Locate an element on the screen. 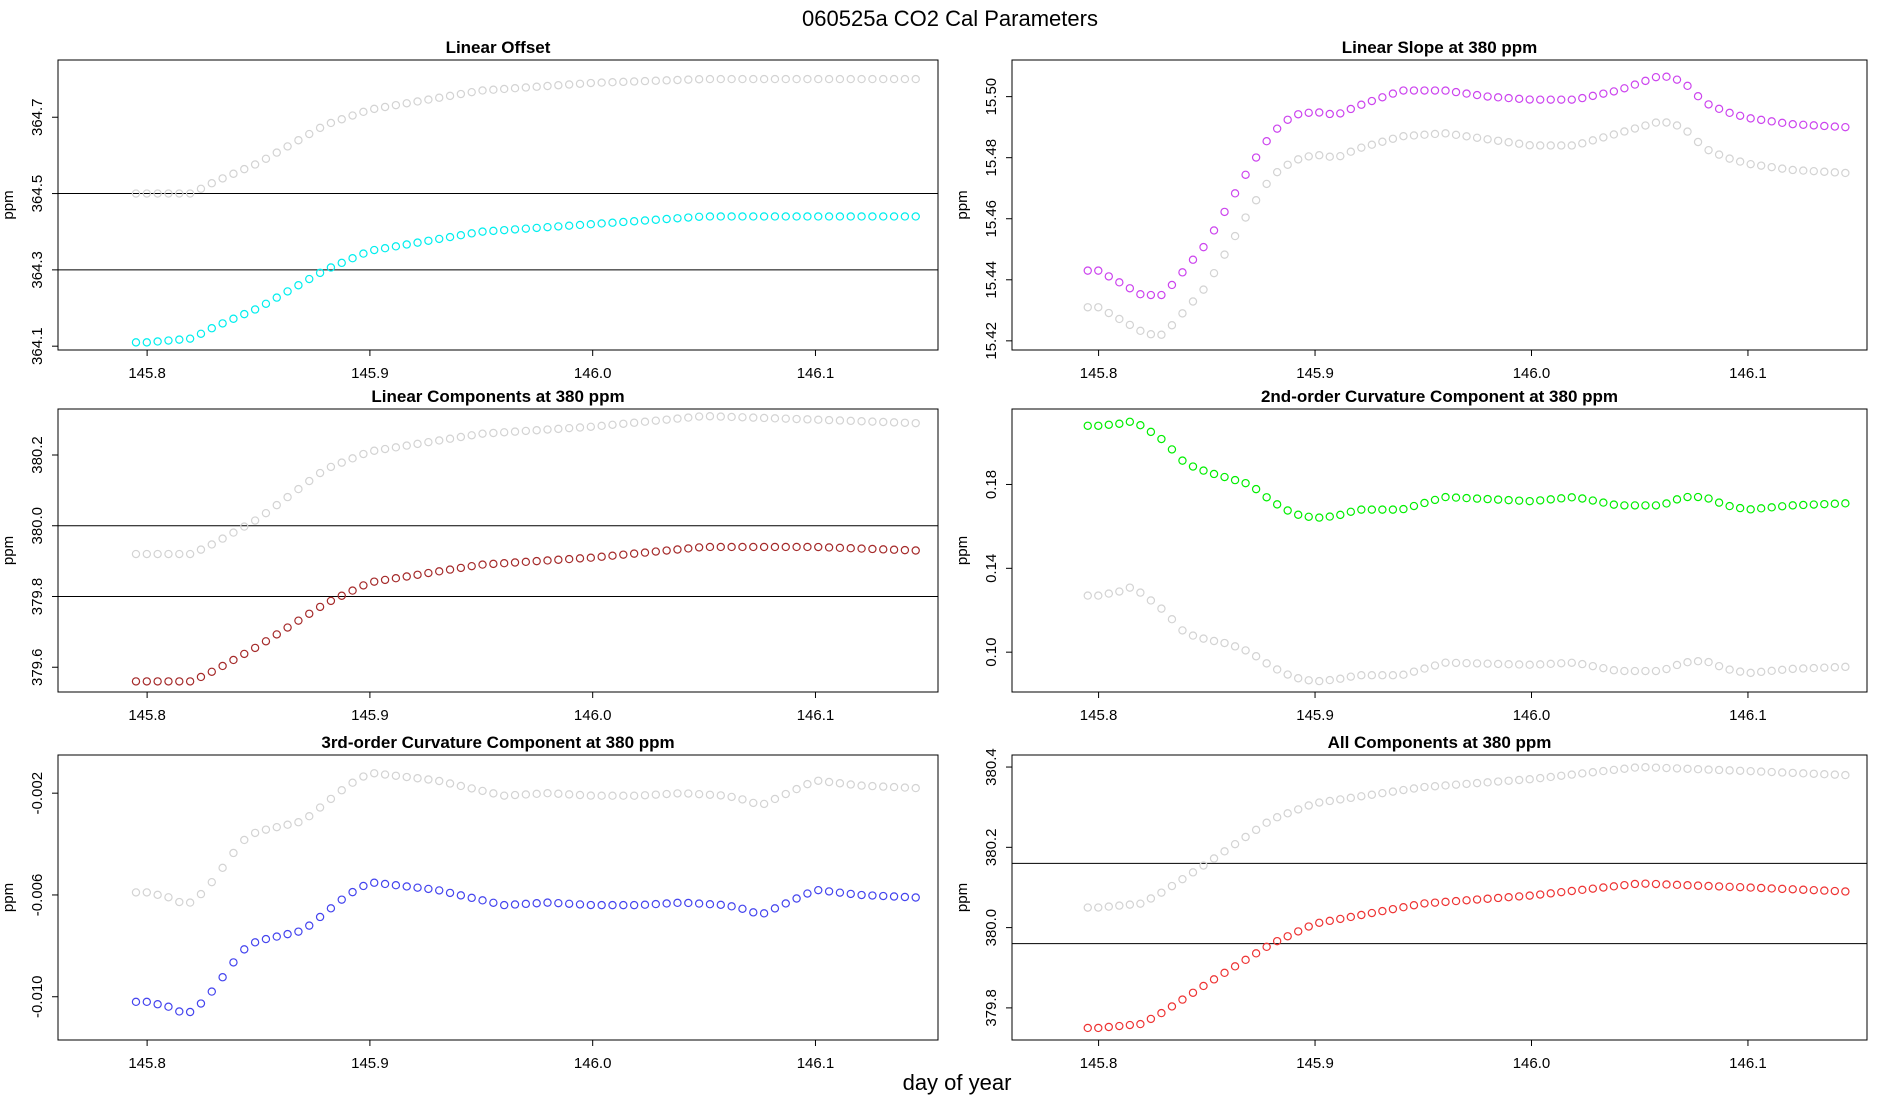 The image size is (1900, 1100). y-tick-label: 364.1 is located at coordinates (37, 346).